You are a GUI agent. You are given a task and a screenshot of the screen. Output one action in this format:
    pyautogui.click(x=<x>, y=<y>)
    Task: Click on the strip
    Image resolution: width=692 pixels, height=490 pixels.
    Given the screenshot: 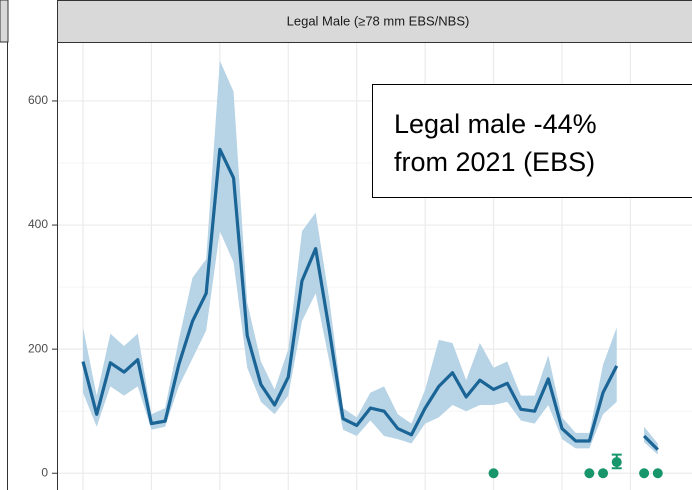 What is the action you would take?
    pyautogui.click(x=374, y=21)
    